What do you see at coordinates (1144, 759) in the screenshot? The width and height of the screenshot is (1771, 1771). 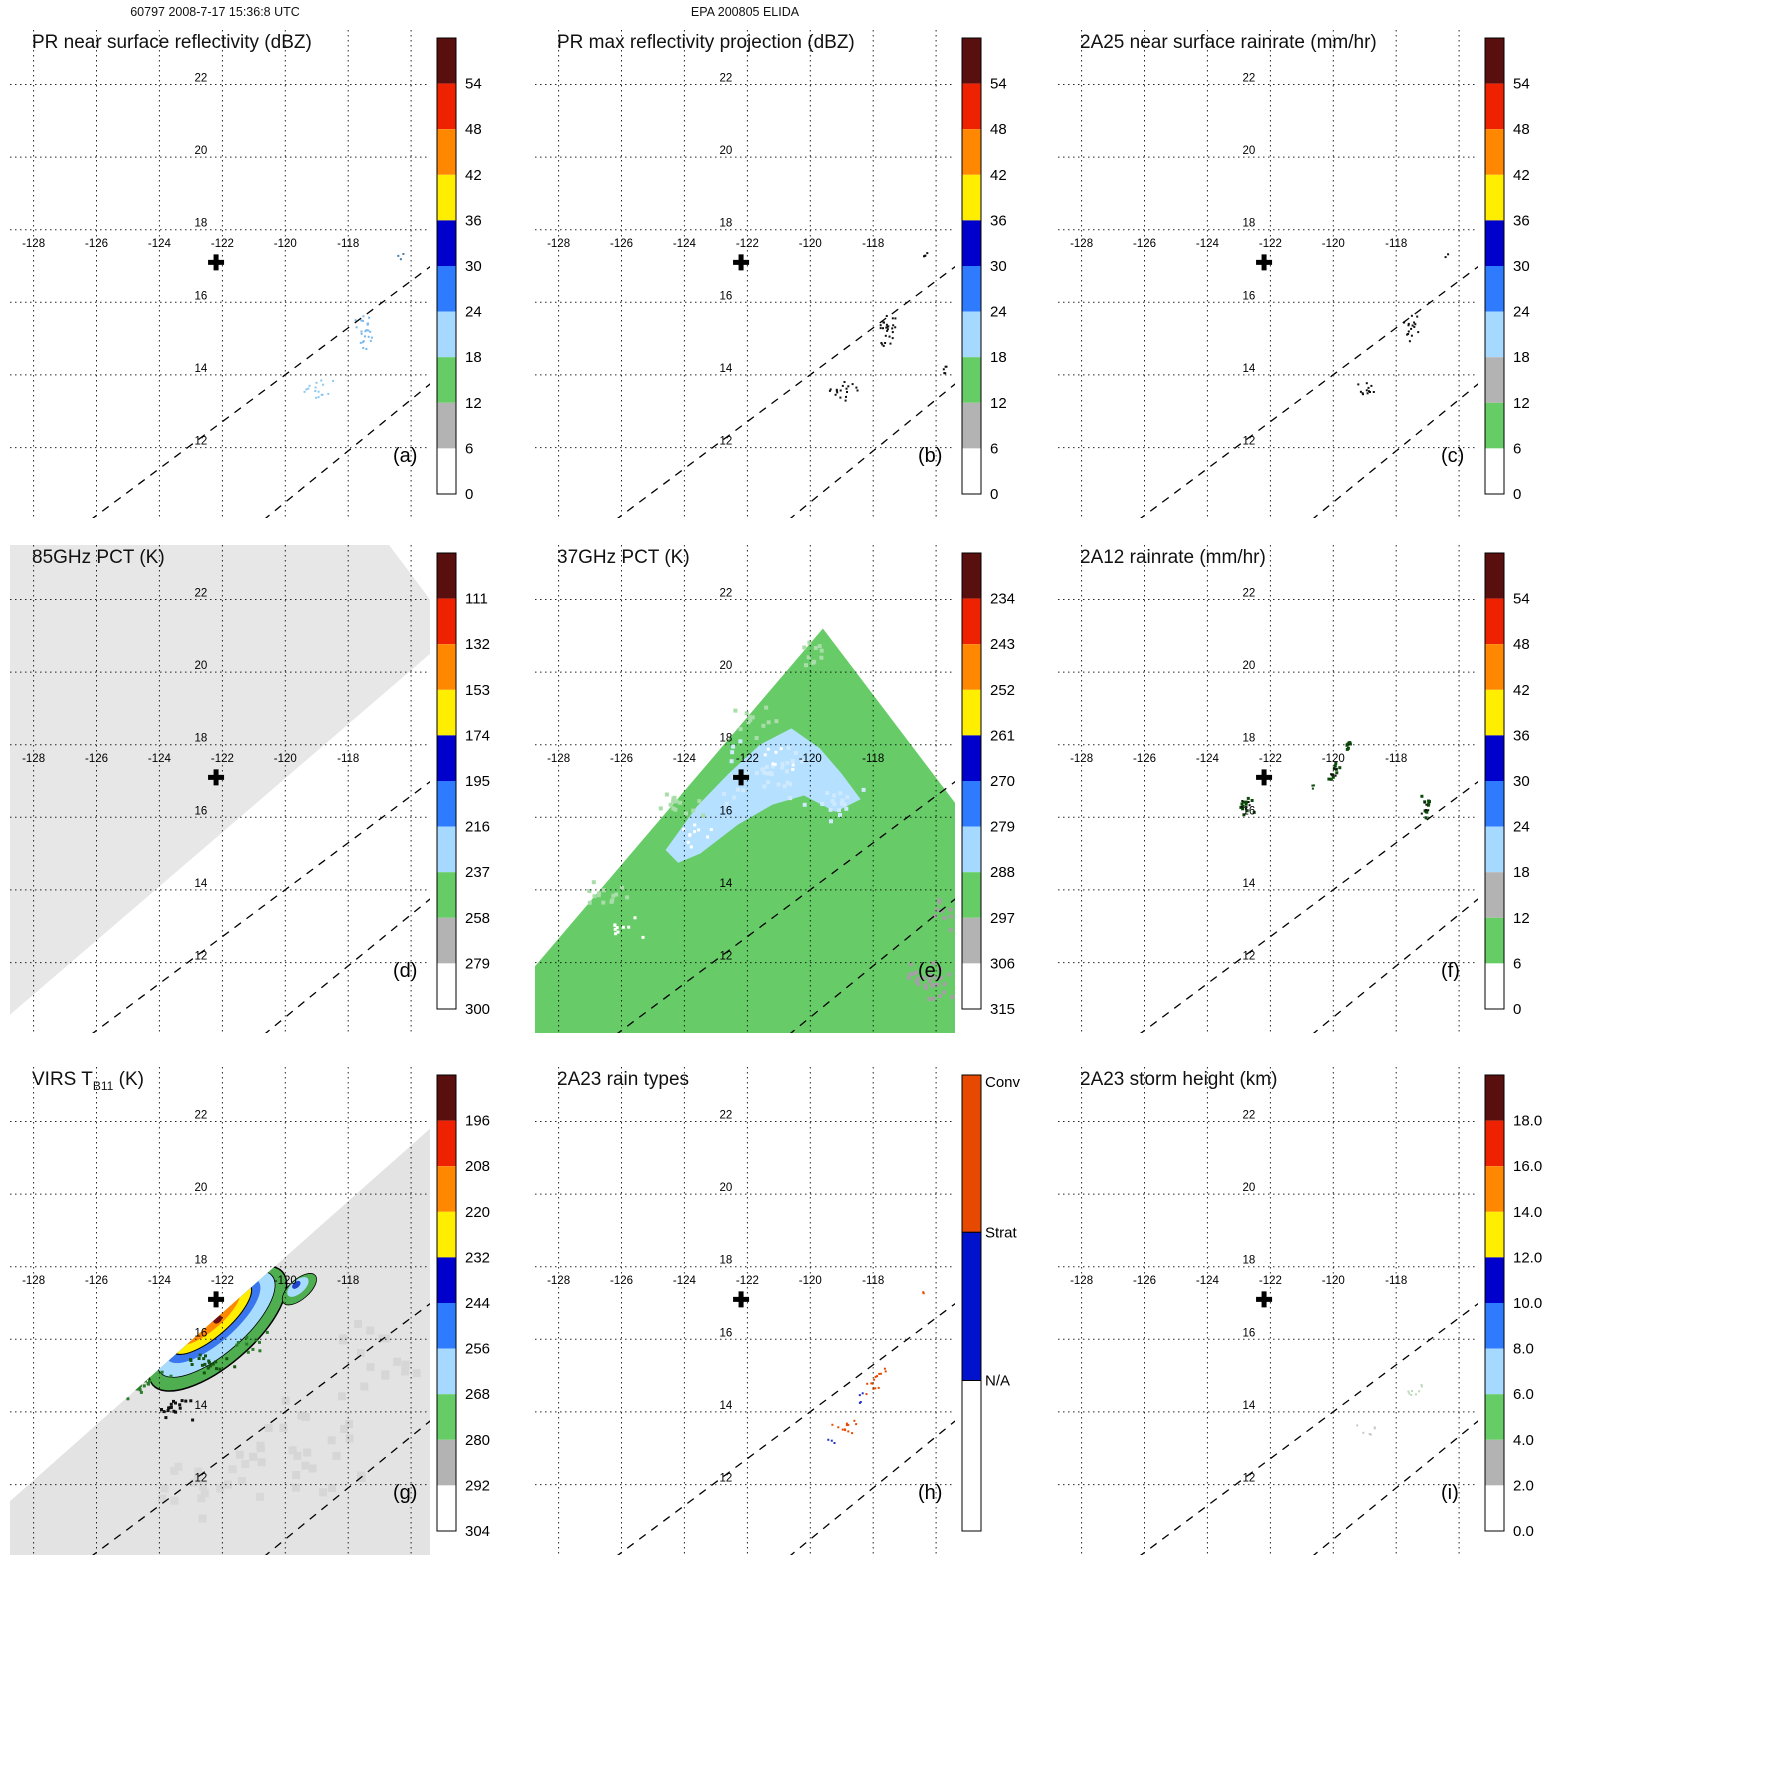 I see `lon-tick-label: -126` at bounding box center [1144, 759].